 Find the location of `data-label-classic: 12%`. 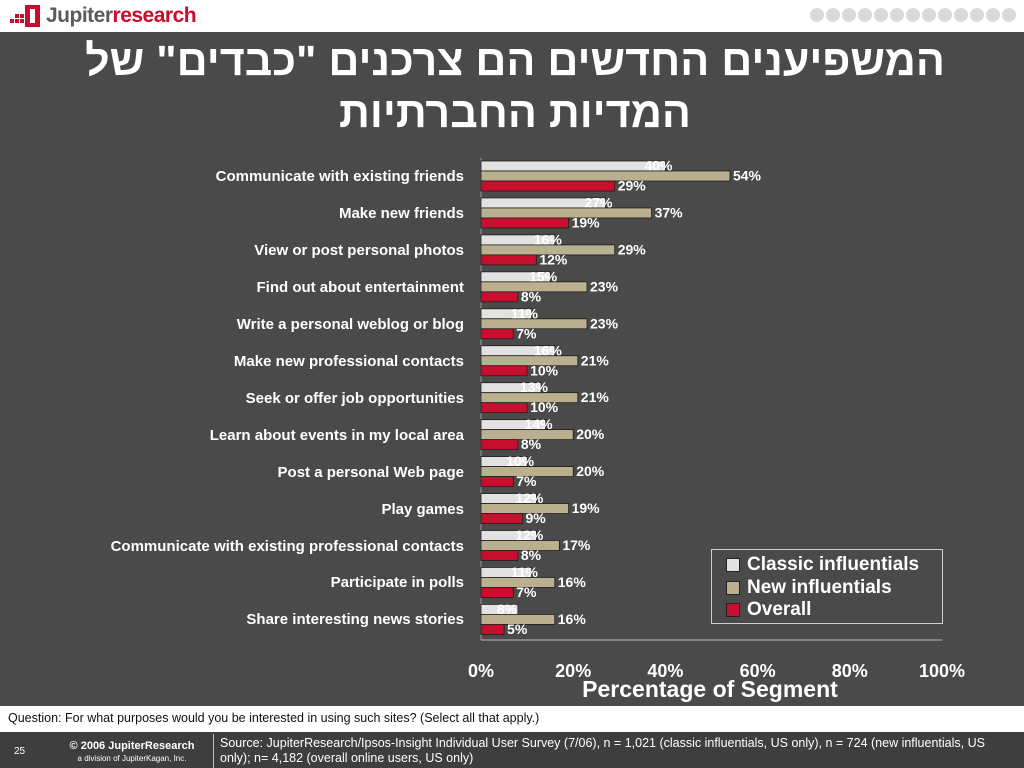

data-label-classic: 12% is located at coordinates (529, 535).